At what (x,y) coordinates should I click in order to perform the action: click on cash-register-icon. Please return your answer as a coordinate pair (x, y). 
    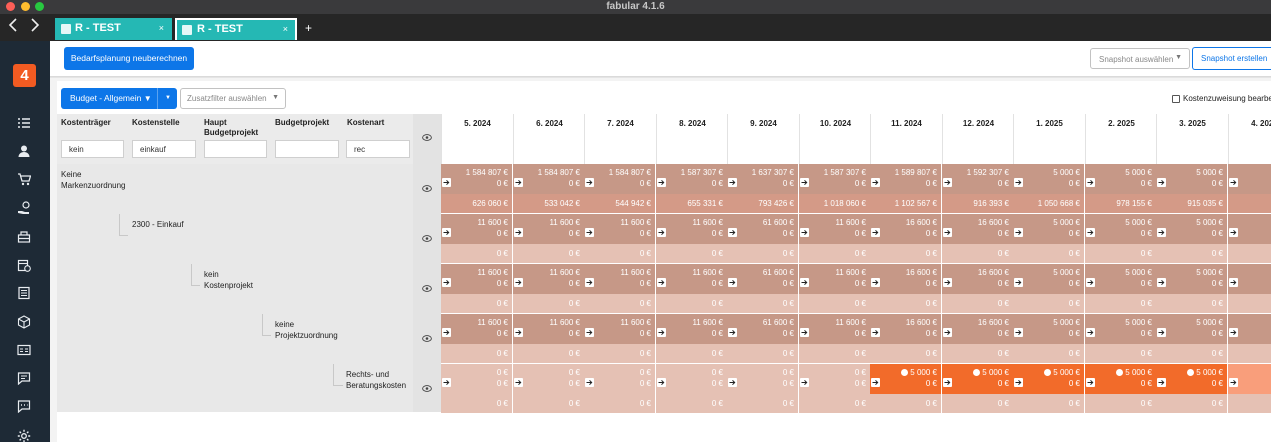
    Looking at the image, I should click on (24, 237).